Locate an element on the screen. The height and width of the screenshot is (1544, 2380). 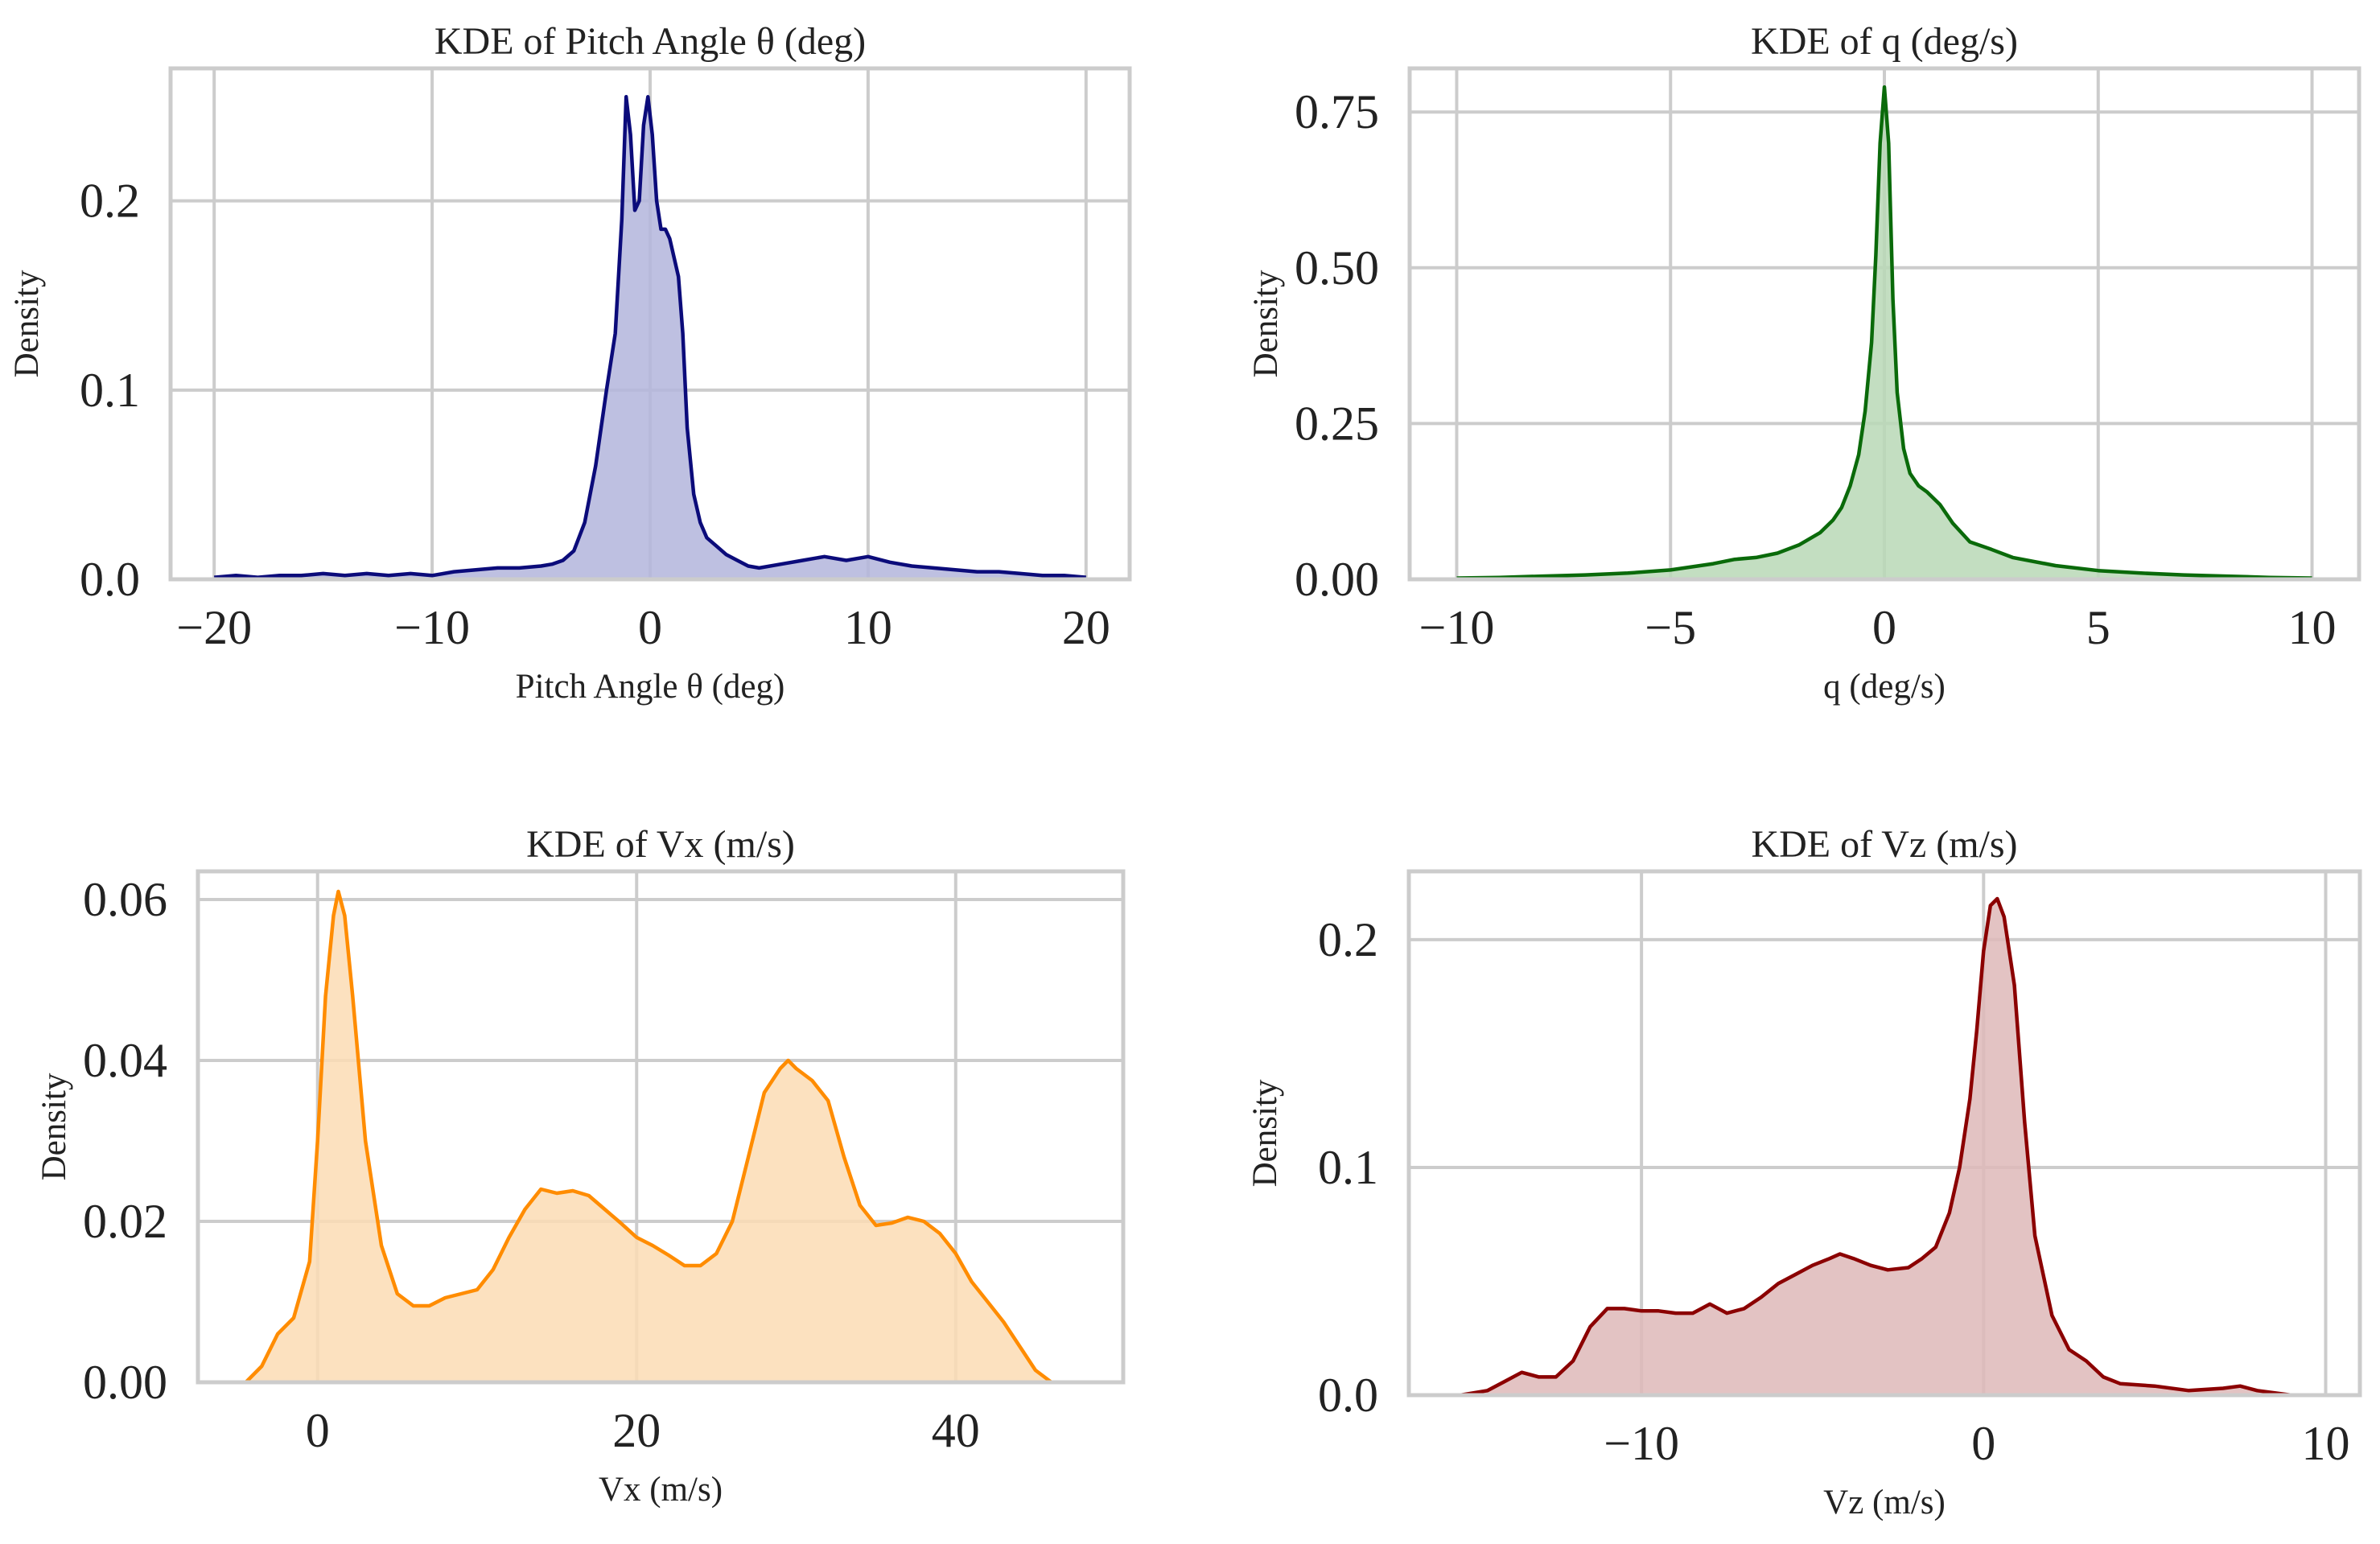
chart-title: KDE of Vz (m/s) is located at coordinates (1884, 844).